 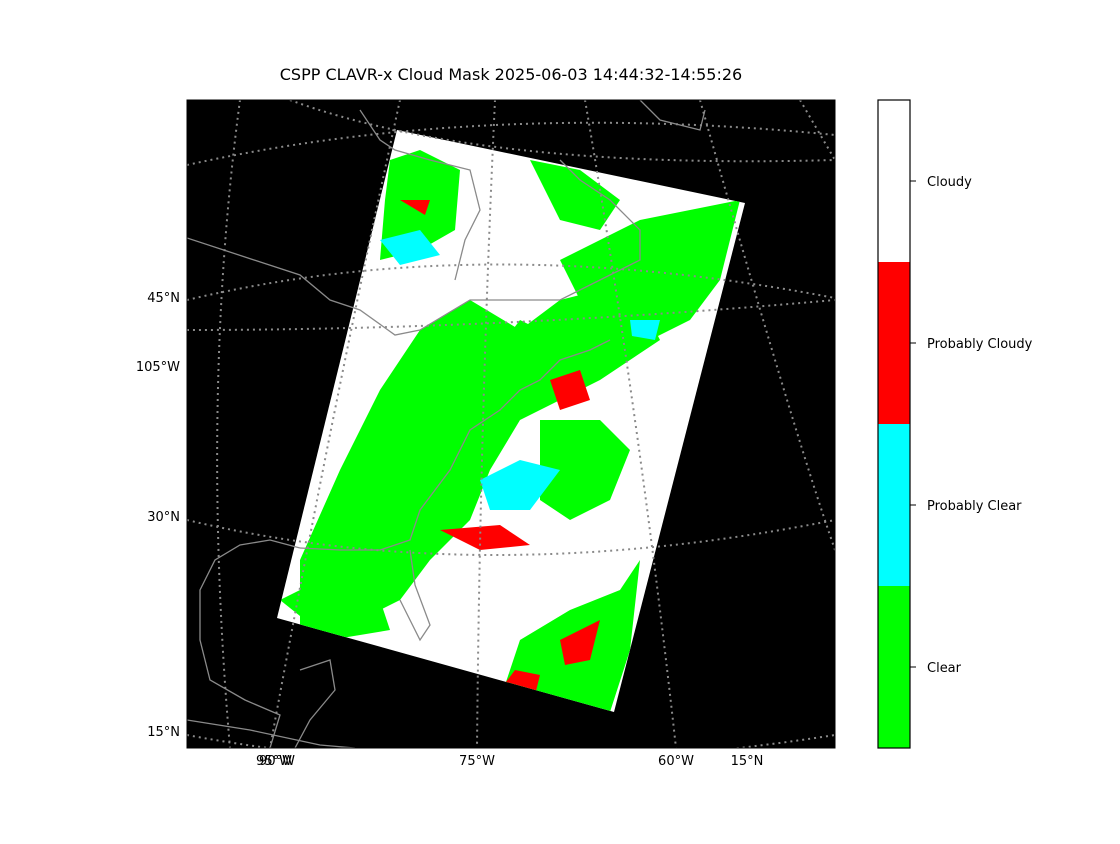 I want to click on lat-label: 45°N, so click(x=163, y=298).